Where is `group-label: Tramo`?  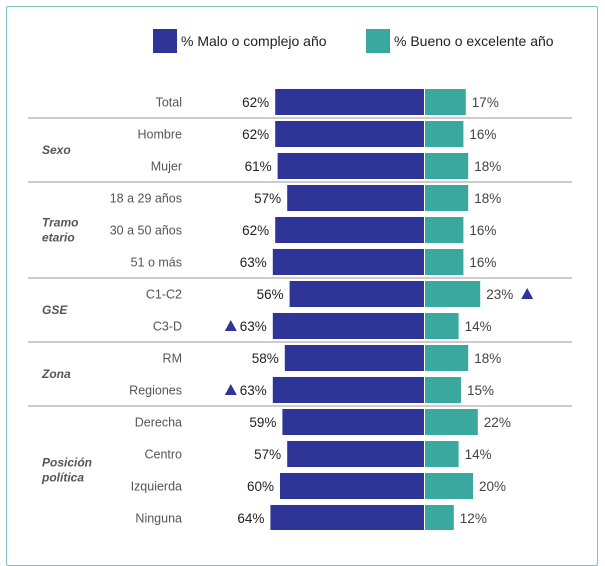 group-label: Tramo is located at coordinates (60, 223).